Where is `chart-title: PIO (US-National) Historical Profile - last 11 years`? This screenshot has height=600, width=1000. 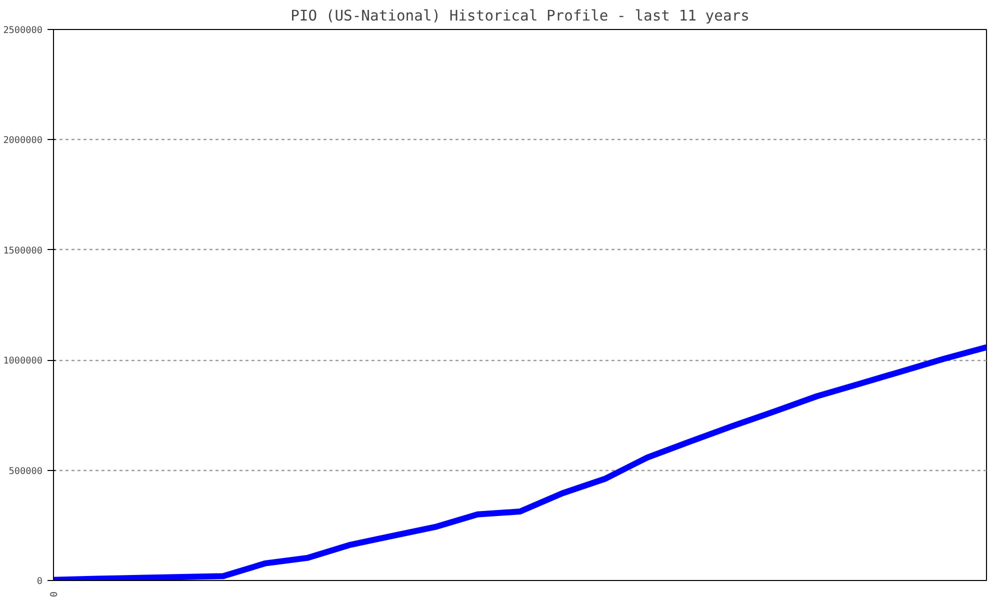
chart-title: PIO (US-National) Historical Profile - last 11 years is located at coordinates (520, 16).